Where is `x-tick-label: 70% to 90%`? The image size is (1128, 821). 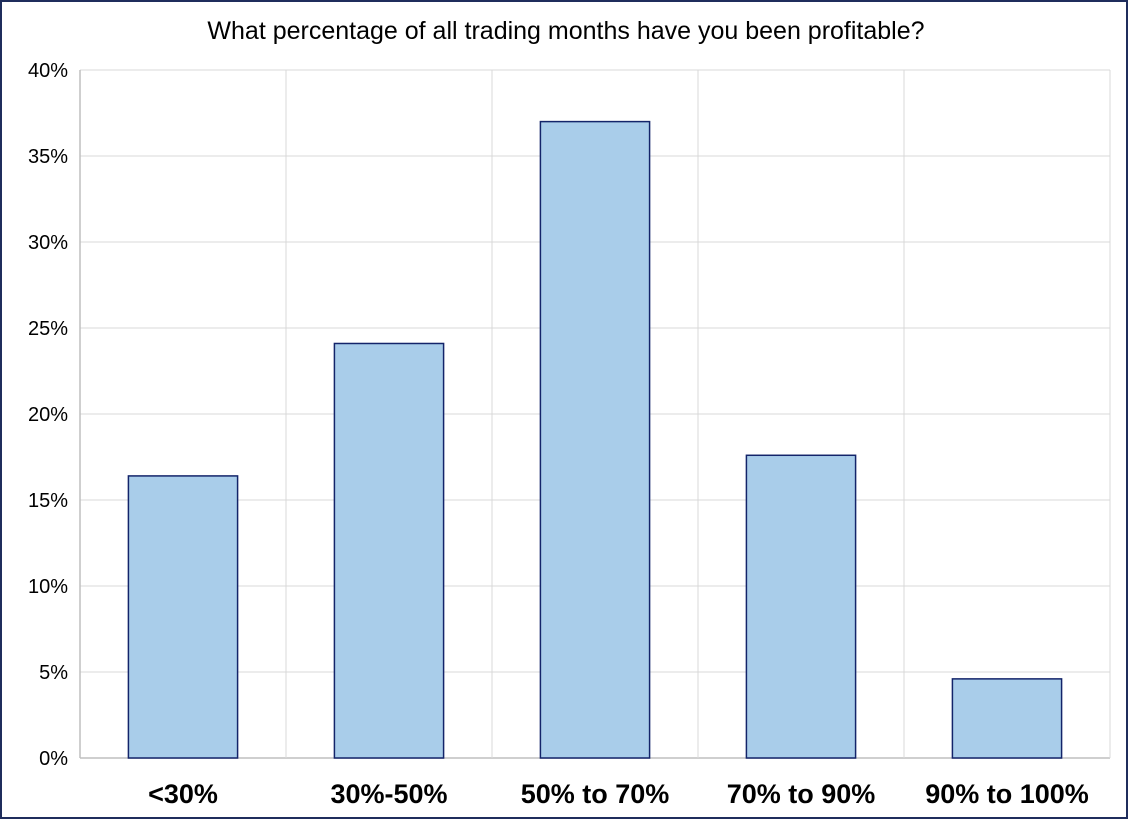
x-tick-label: 70% to 90% is located at coordinates (801, 794).